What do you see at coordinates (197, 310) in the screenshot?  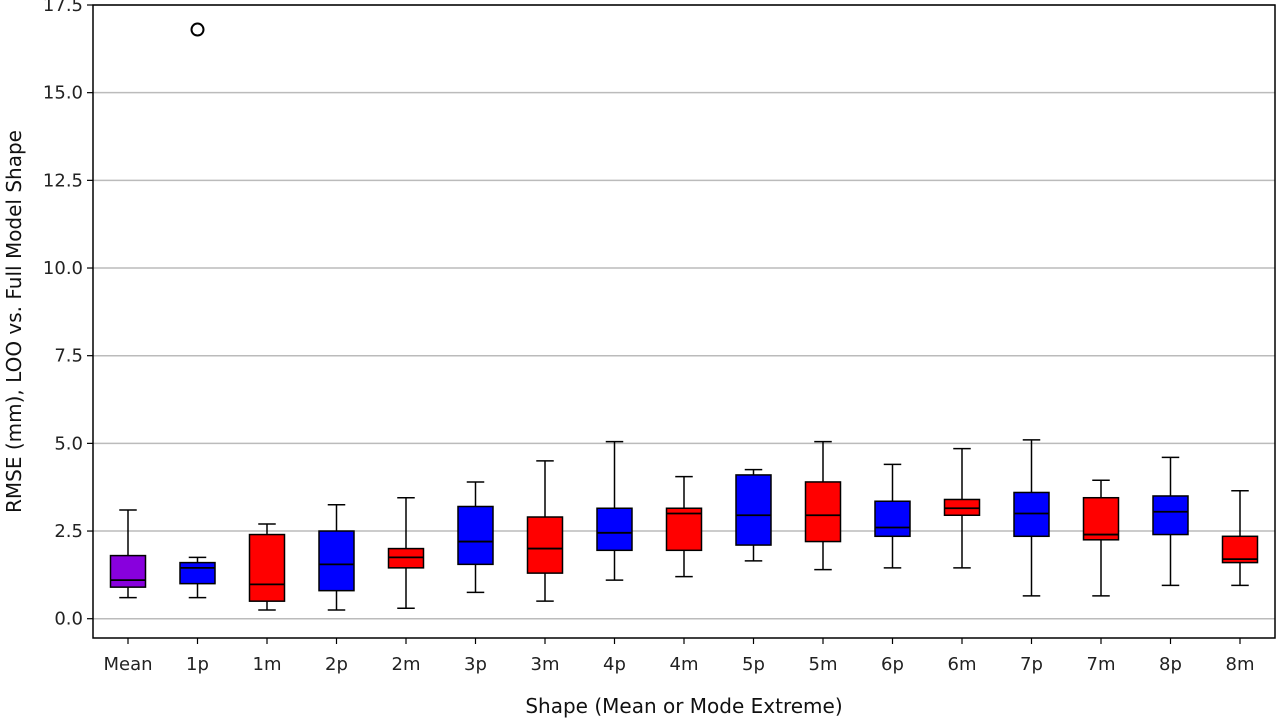 I see `box-1p` at bounding box center [197, 310].